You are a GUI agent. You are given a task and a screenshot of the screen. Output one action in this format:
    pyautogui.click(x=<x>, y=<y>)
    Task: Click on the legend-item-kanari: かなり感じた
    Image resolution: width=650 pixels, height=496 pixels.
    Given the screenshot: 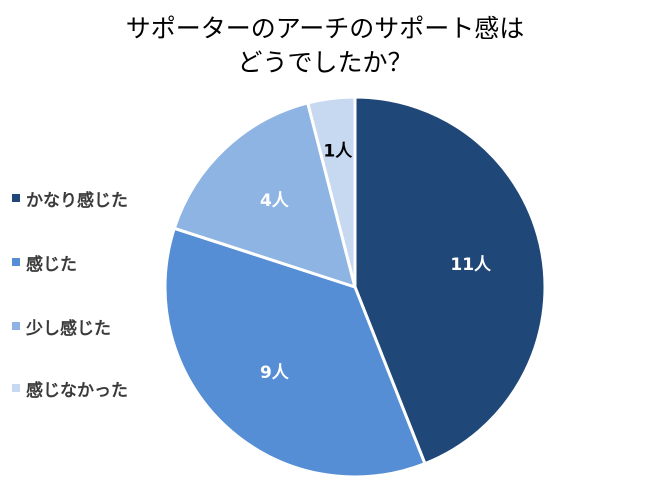 What is the action you would take?
    pyautogui.click(x=70, y=198)
    